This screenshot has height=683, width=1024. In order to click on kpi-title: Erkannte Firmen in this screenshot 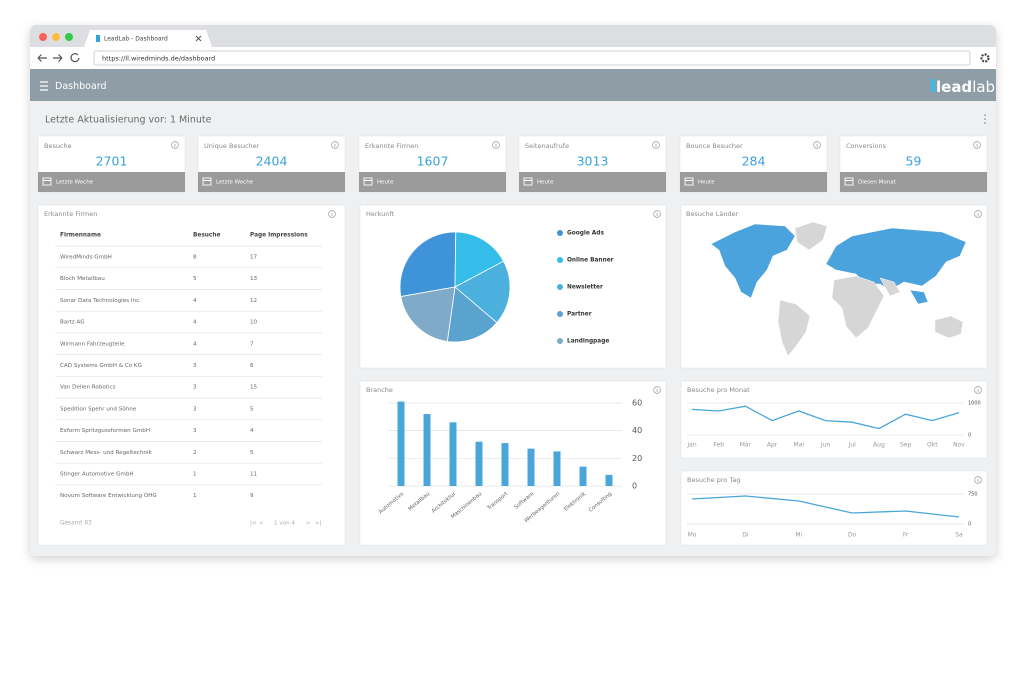, I will do `click(391, 146)`.